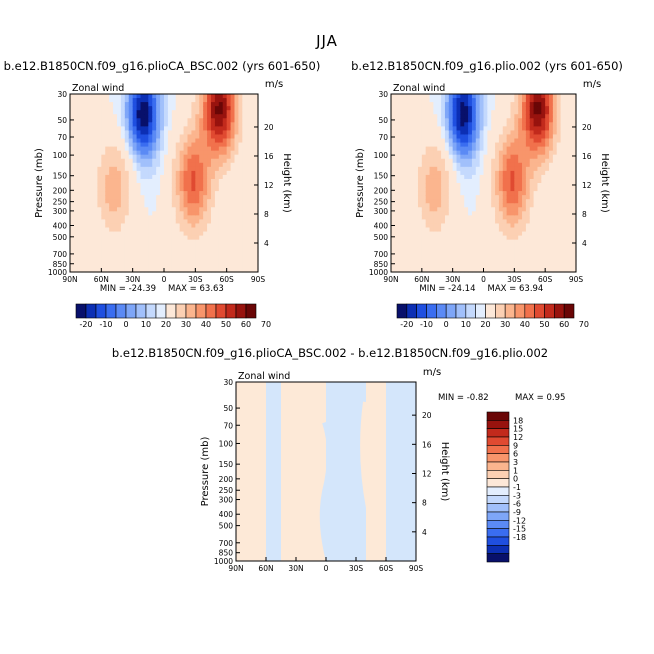 The width and height of the screenshot is (654, 654). Describe the element at coordinates (490, 311) in the screenshot. I see `panel2-colorbar-box` at that location.